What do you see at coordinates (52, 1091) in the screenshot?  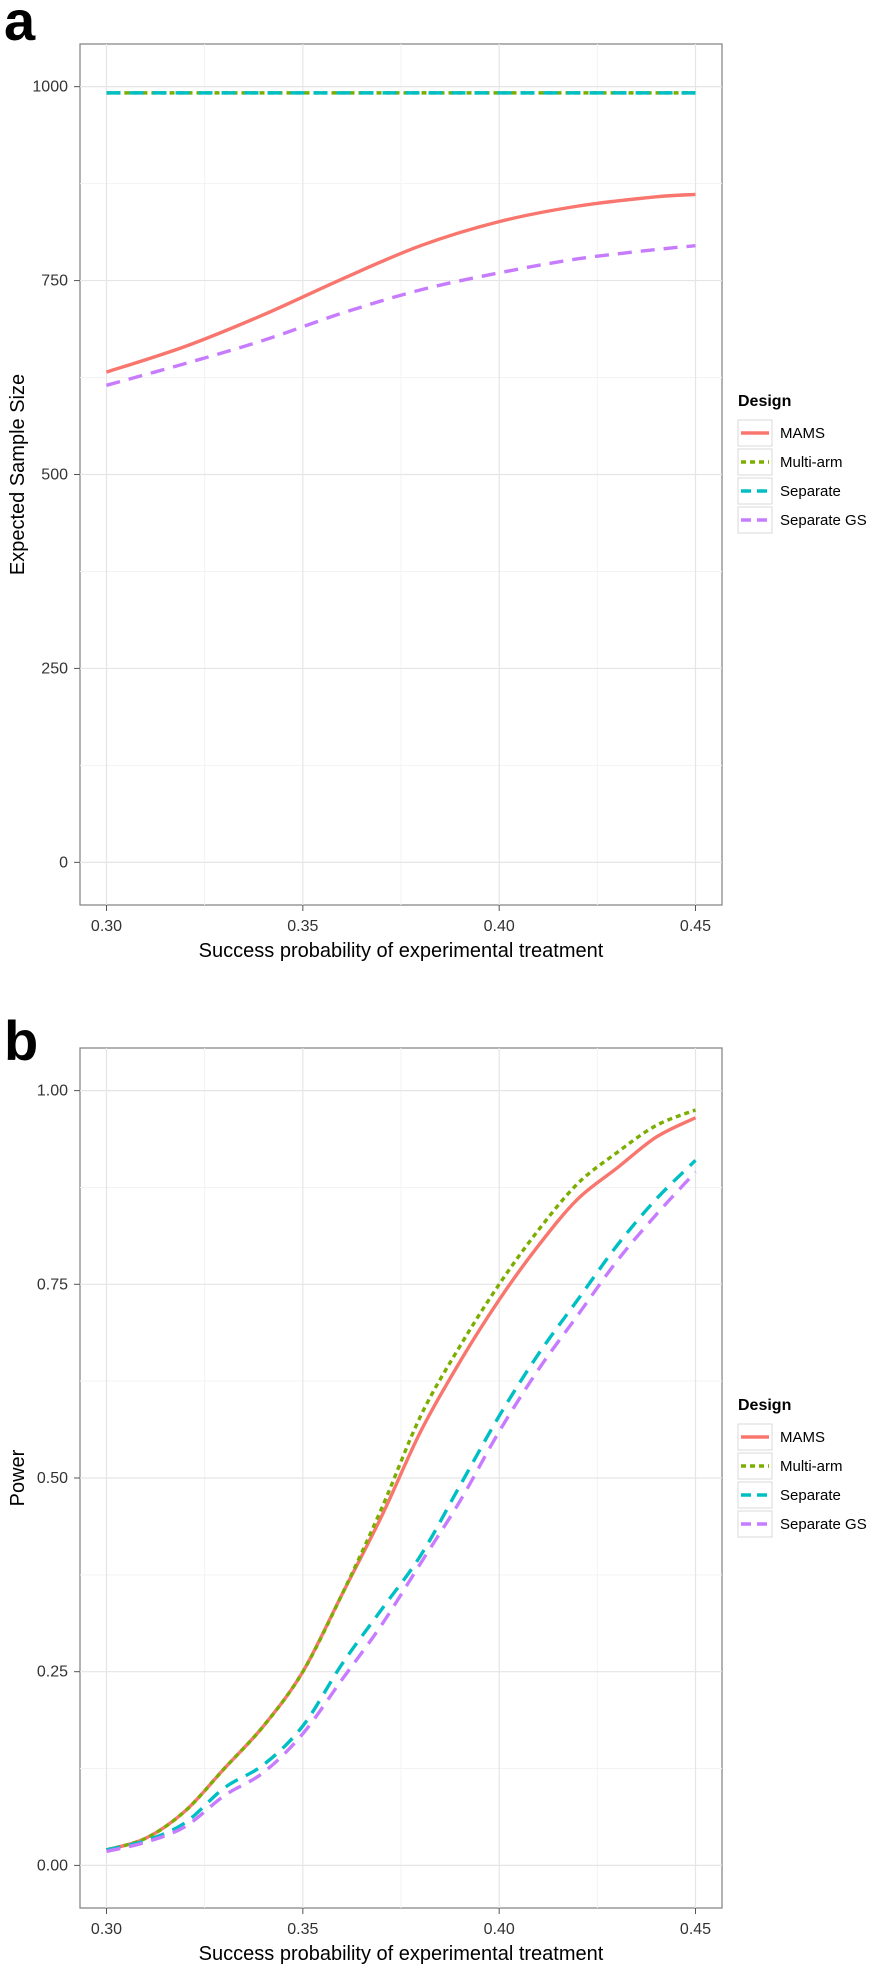 I see `y-tick-label: 1.00` at bounding box center [52, 1091].